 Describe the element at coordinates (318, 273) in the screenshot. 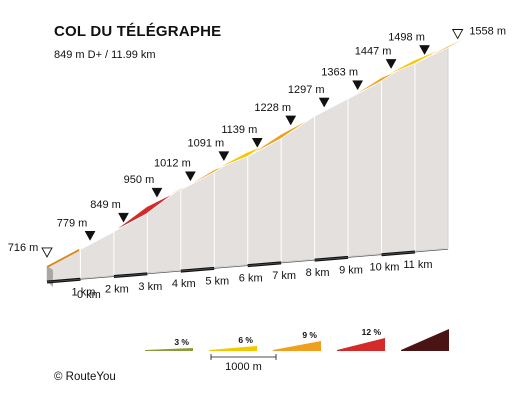

I see `km-tick-label: 8 km` at that location.